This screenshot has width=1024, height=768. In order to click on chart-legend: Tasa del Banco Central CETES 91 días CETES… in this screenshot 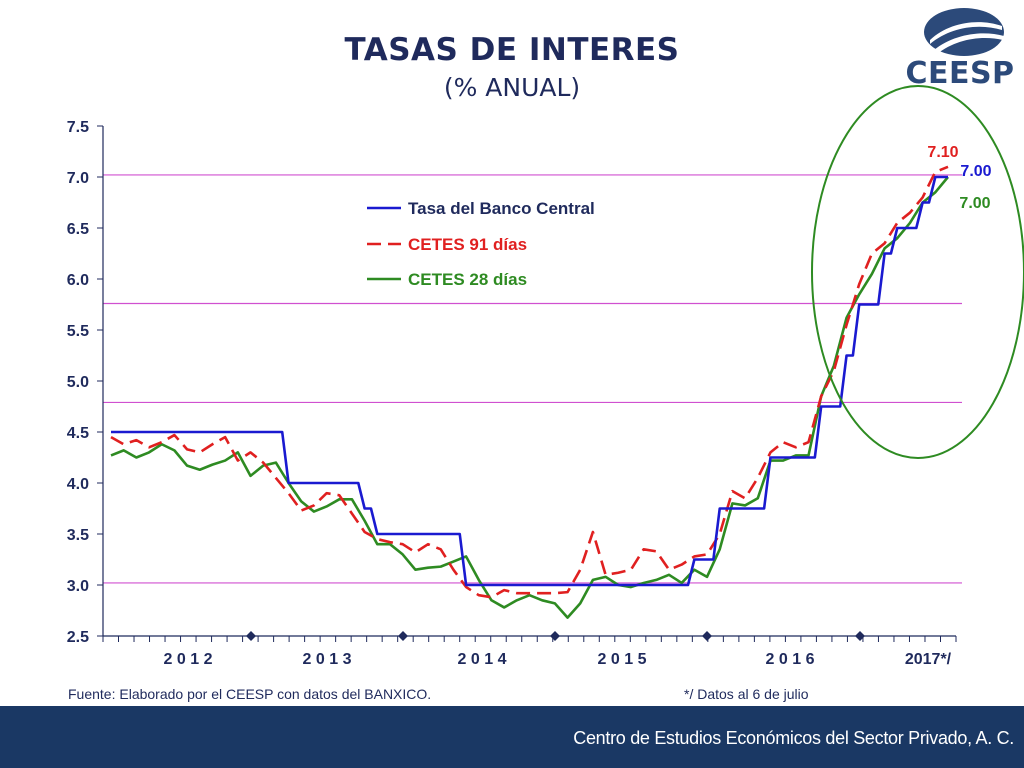, I will do `click(481, 244)`.